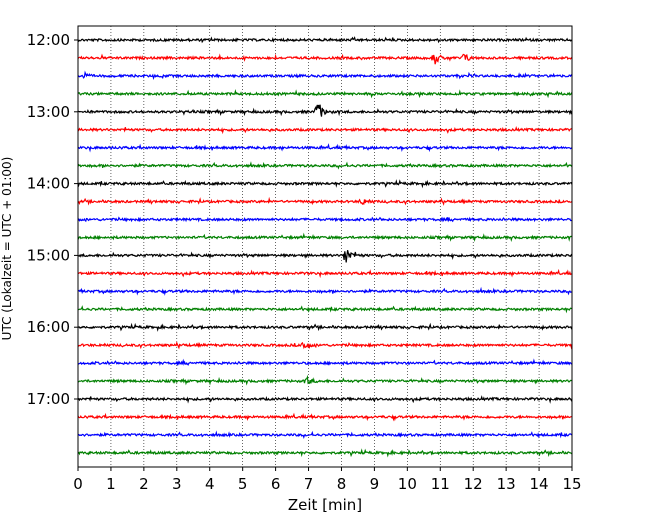 The width and height of the screenshot is (650, 520). What do you see at coordinates (325, 505) in the screenshot?
I see `x-axis-label: Zeit [min]` at bounding box center [325, 505].